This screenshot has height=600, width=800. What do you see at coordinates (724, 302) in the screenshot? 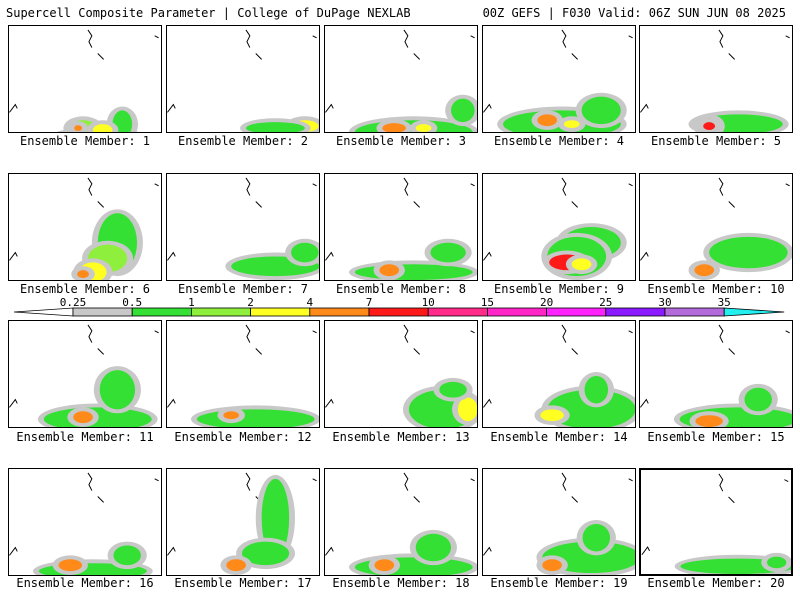
I see `colorbar-tick-label: 35` at bounding box center [724, 302].